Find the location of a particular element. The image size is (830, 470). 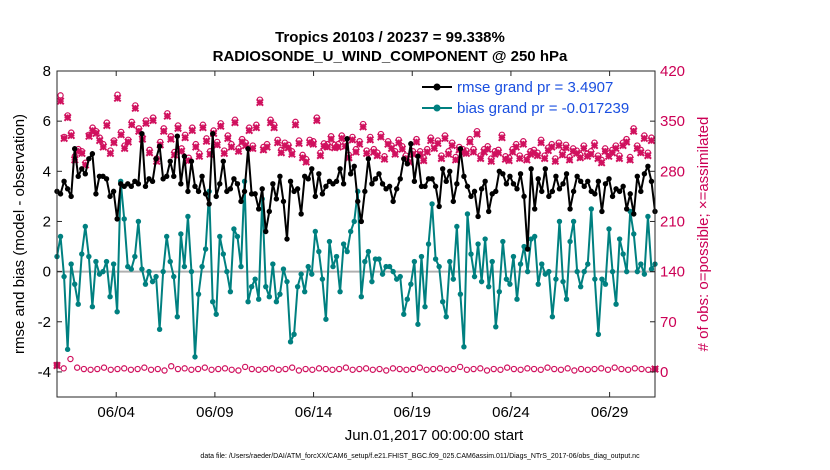

y-left-tick-label: 4 is located at coordinates (47, 171).